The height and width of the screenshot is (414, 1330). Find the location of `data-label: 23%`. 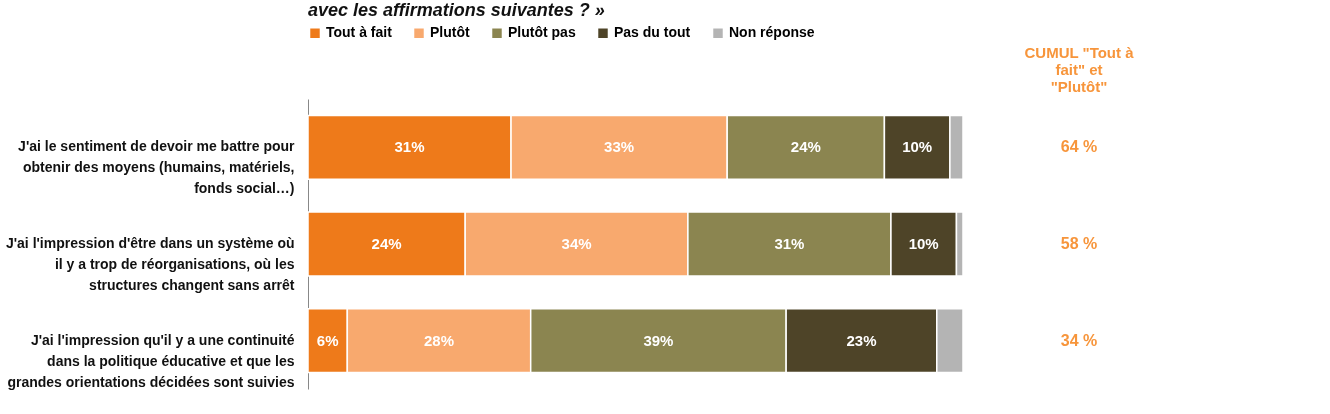

data-label: 23% is located at coordinates (861, 340).